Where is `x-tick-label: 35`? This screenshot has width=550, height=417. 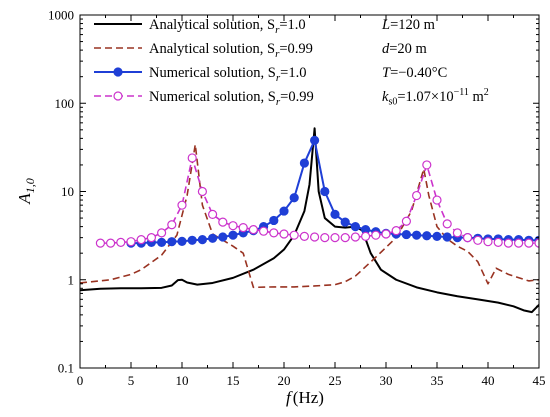
x-tick-label: 35 is located at coordinates (437, 380).